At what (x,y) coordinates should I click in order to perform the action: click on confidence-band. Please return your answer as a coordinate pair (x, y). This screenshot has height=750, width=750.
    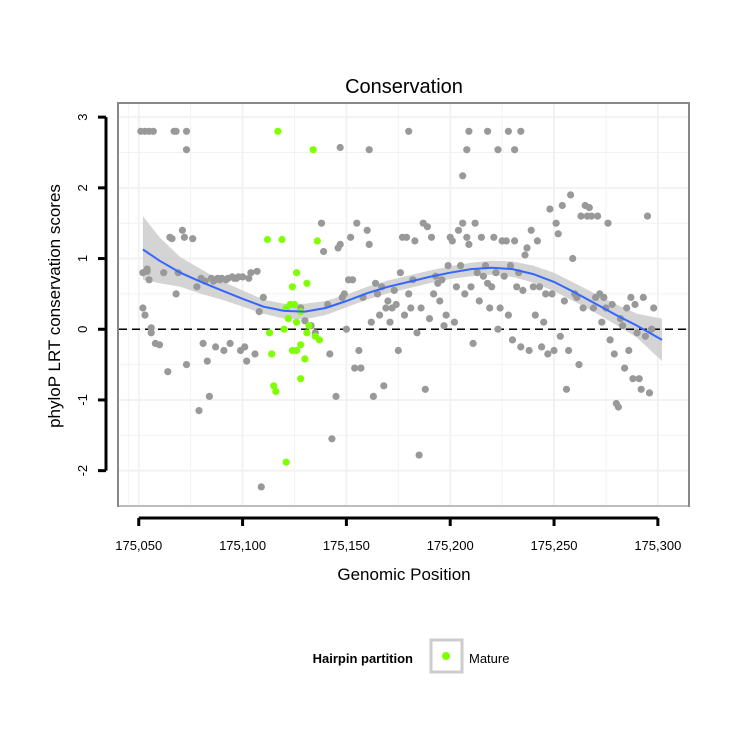
    Looking at the image, I should click on (402, 289).